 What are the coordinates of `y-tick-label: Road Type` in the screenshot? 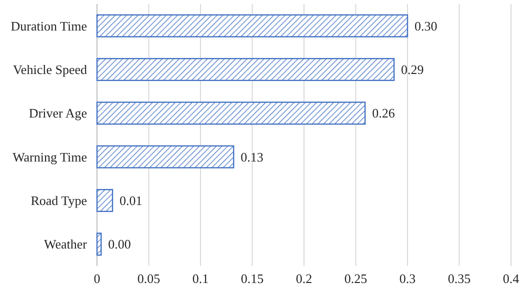 It's located at (59, 200).